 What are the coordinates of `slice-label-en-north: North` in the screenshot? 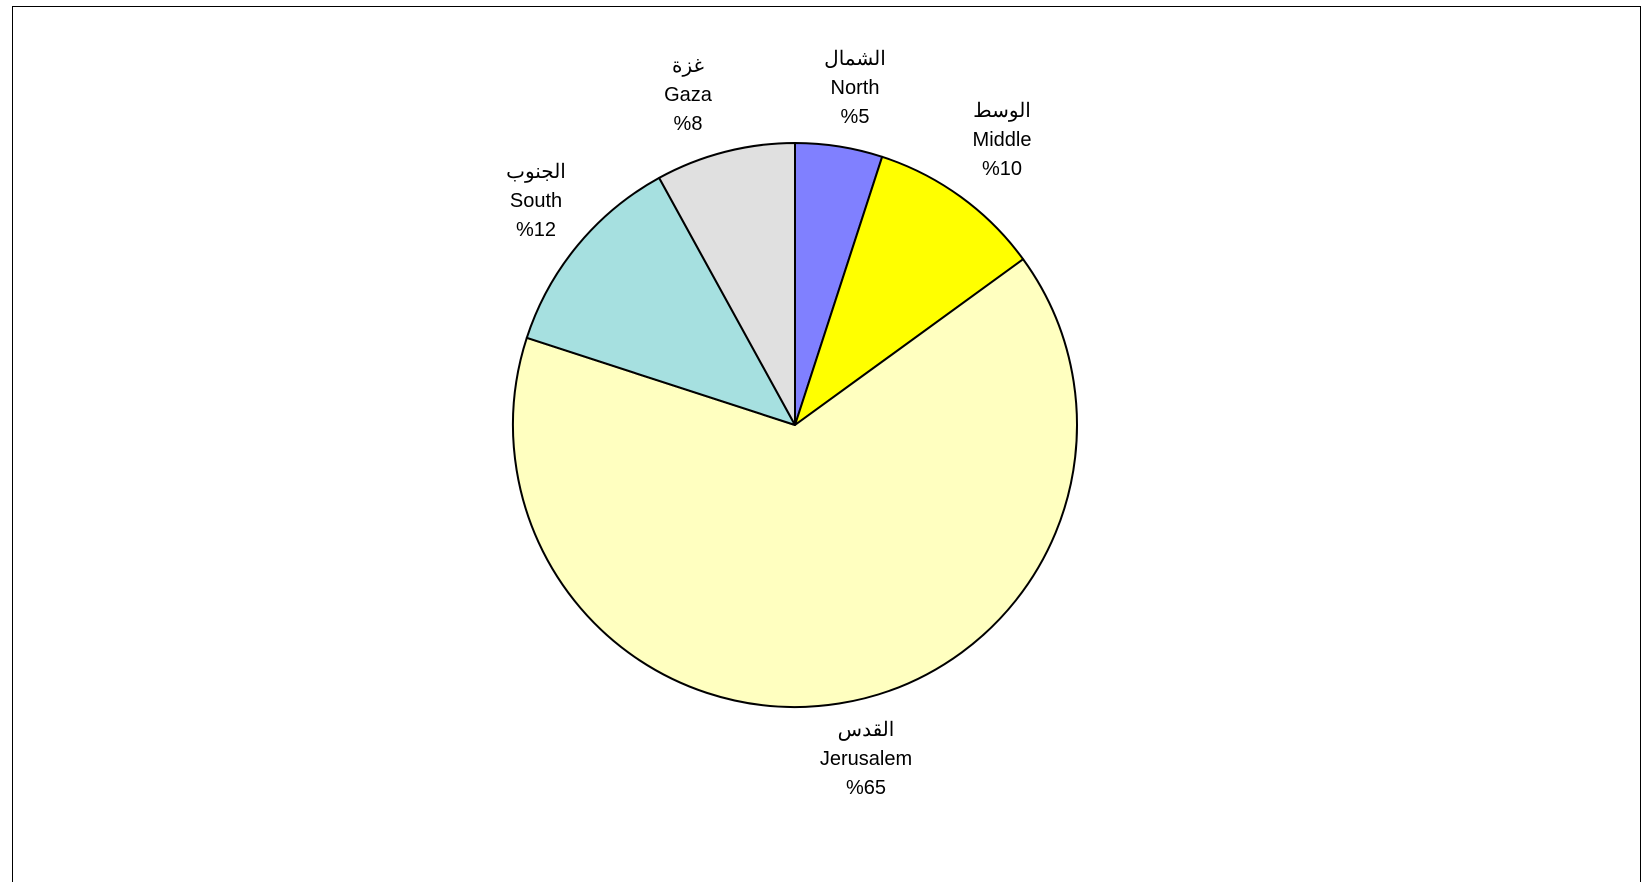 It's located at (855, 88).